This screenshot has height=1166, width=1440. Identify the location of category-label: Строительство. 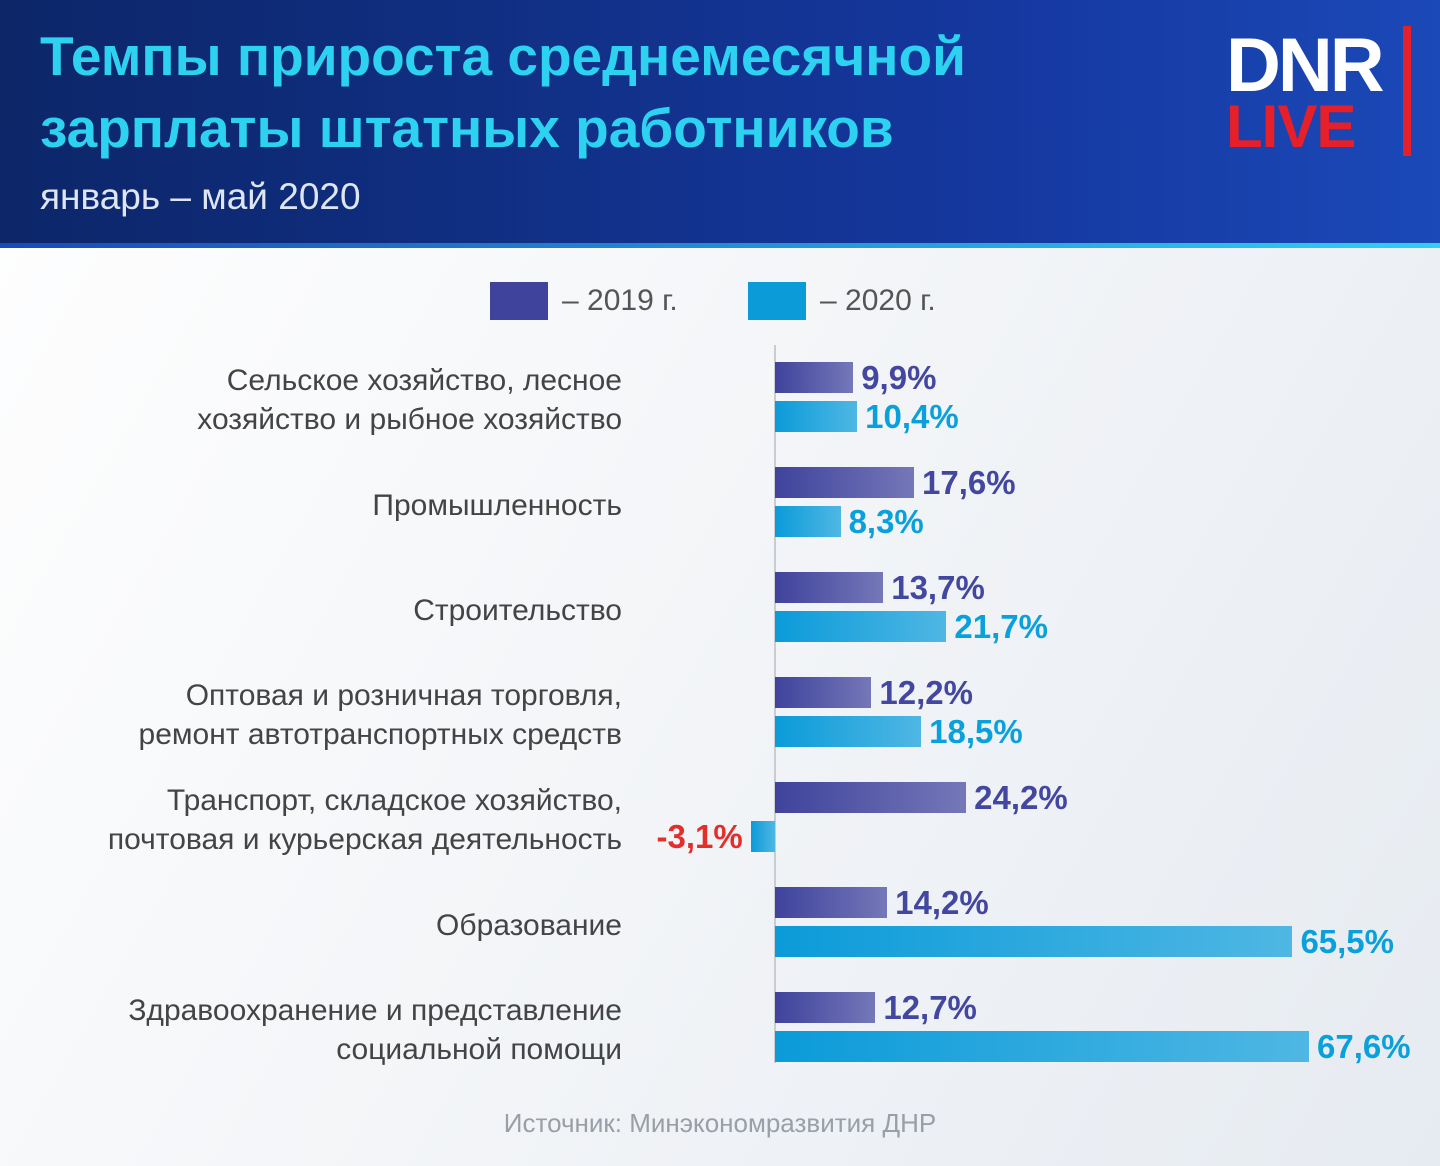
(517, 610).